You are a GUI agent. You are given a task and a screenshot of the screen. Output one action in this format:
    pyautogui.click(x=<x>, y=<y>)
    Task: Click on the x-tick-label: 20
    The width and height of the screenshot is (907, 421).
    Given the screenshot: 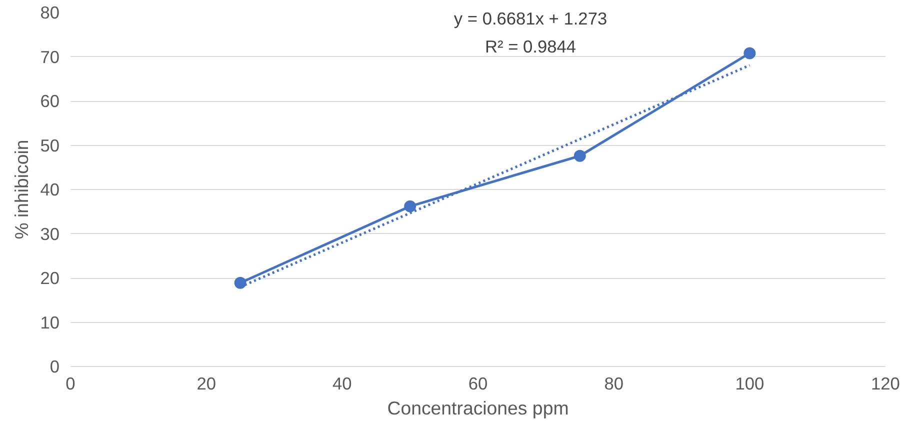 What is the action you would take?
    pyautogui.click(x=206, y=384)
    